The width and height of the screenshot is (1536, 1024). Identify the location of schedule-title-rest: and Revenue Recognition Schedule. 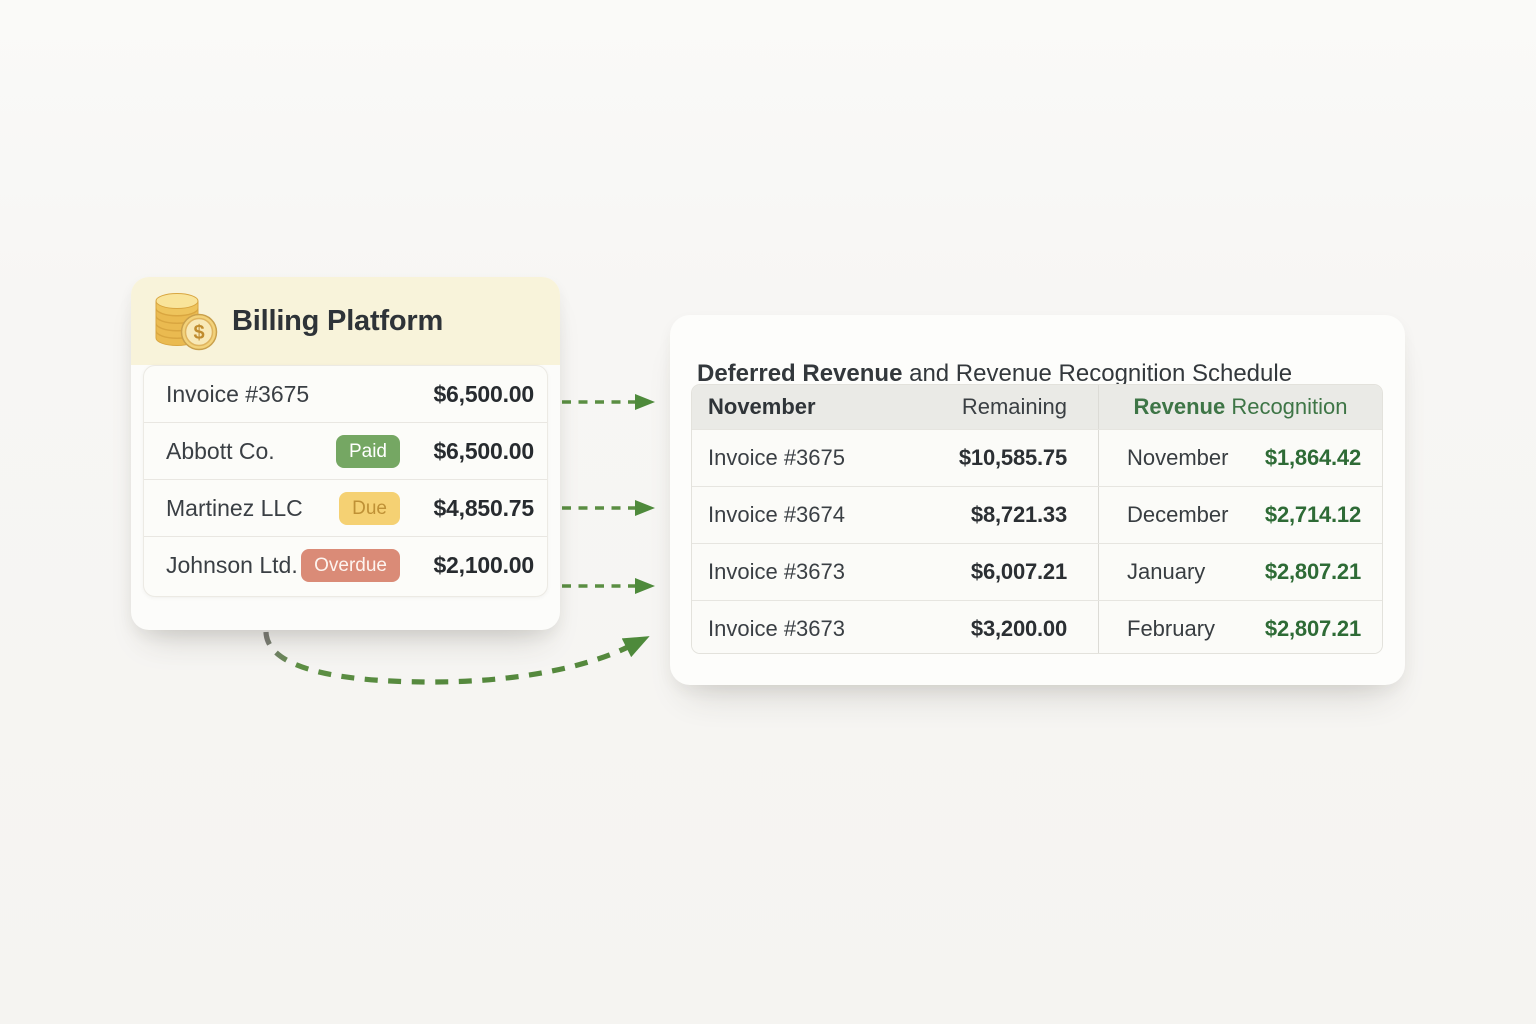
(1097, 373).